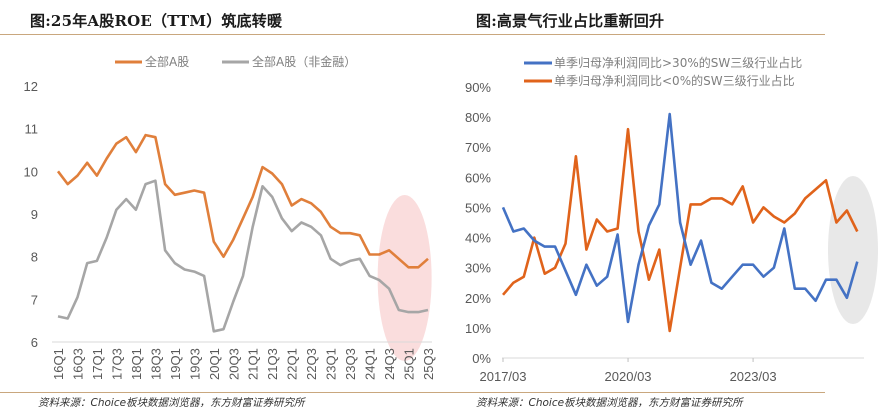  Describe the element at coordinates (350, 364) in the screenshot. I see `x-tick-label: 23Q3` at that location.